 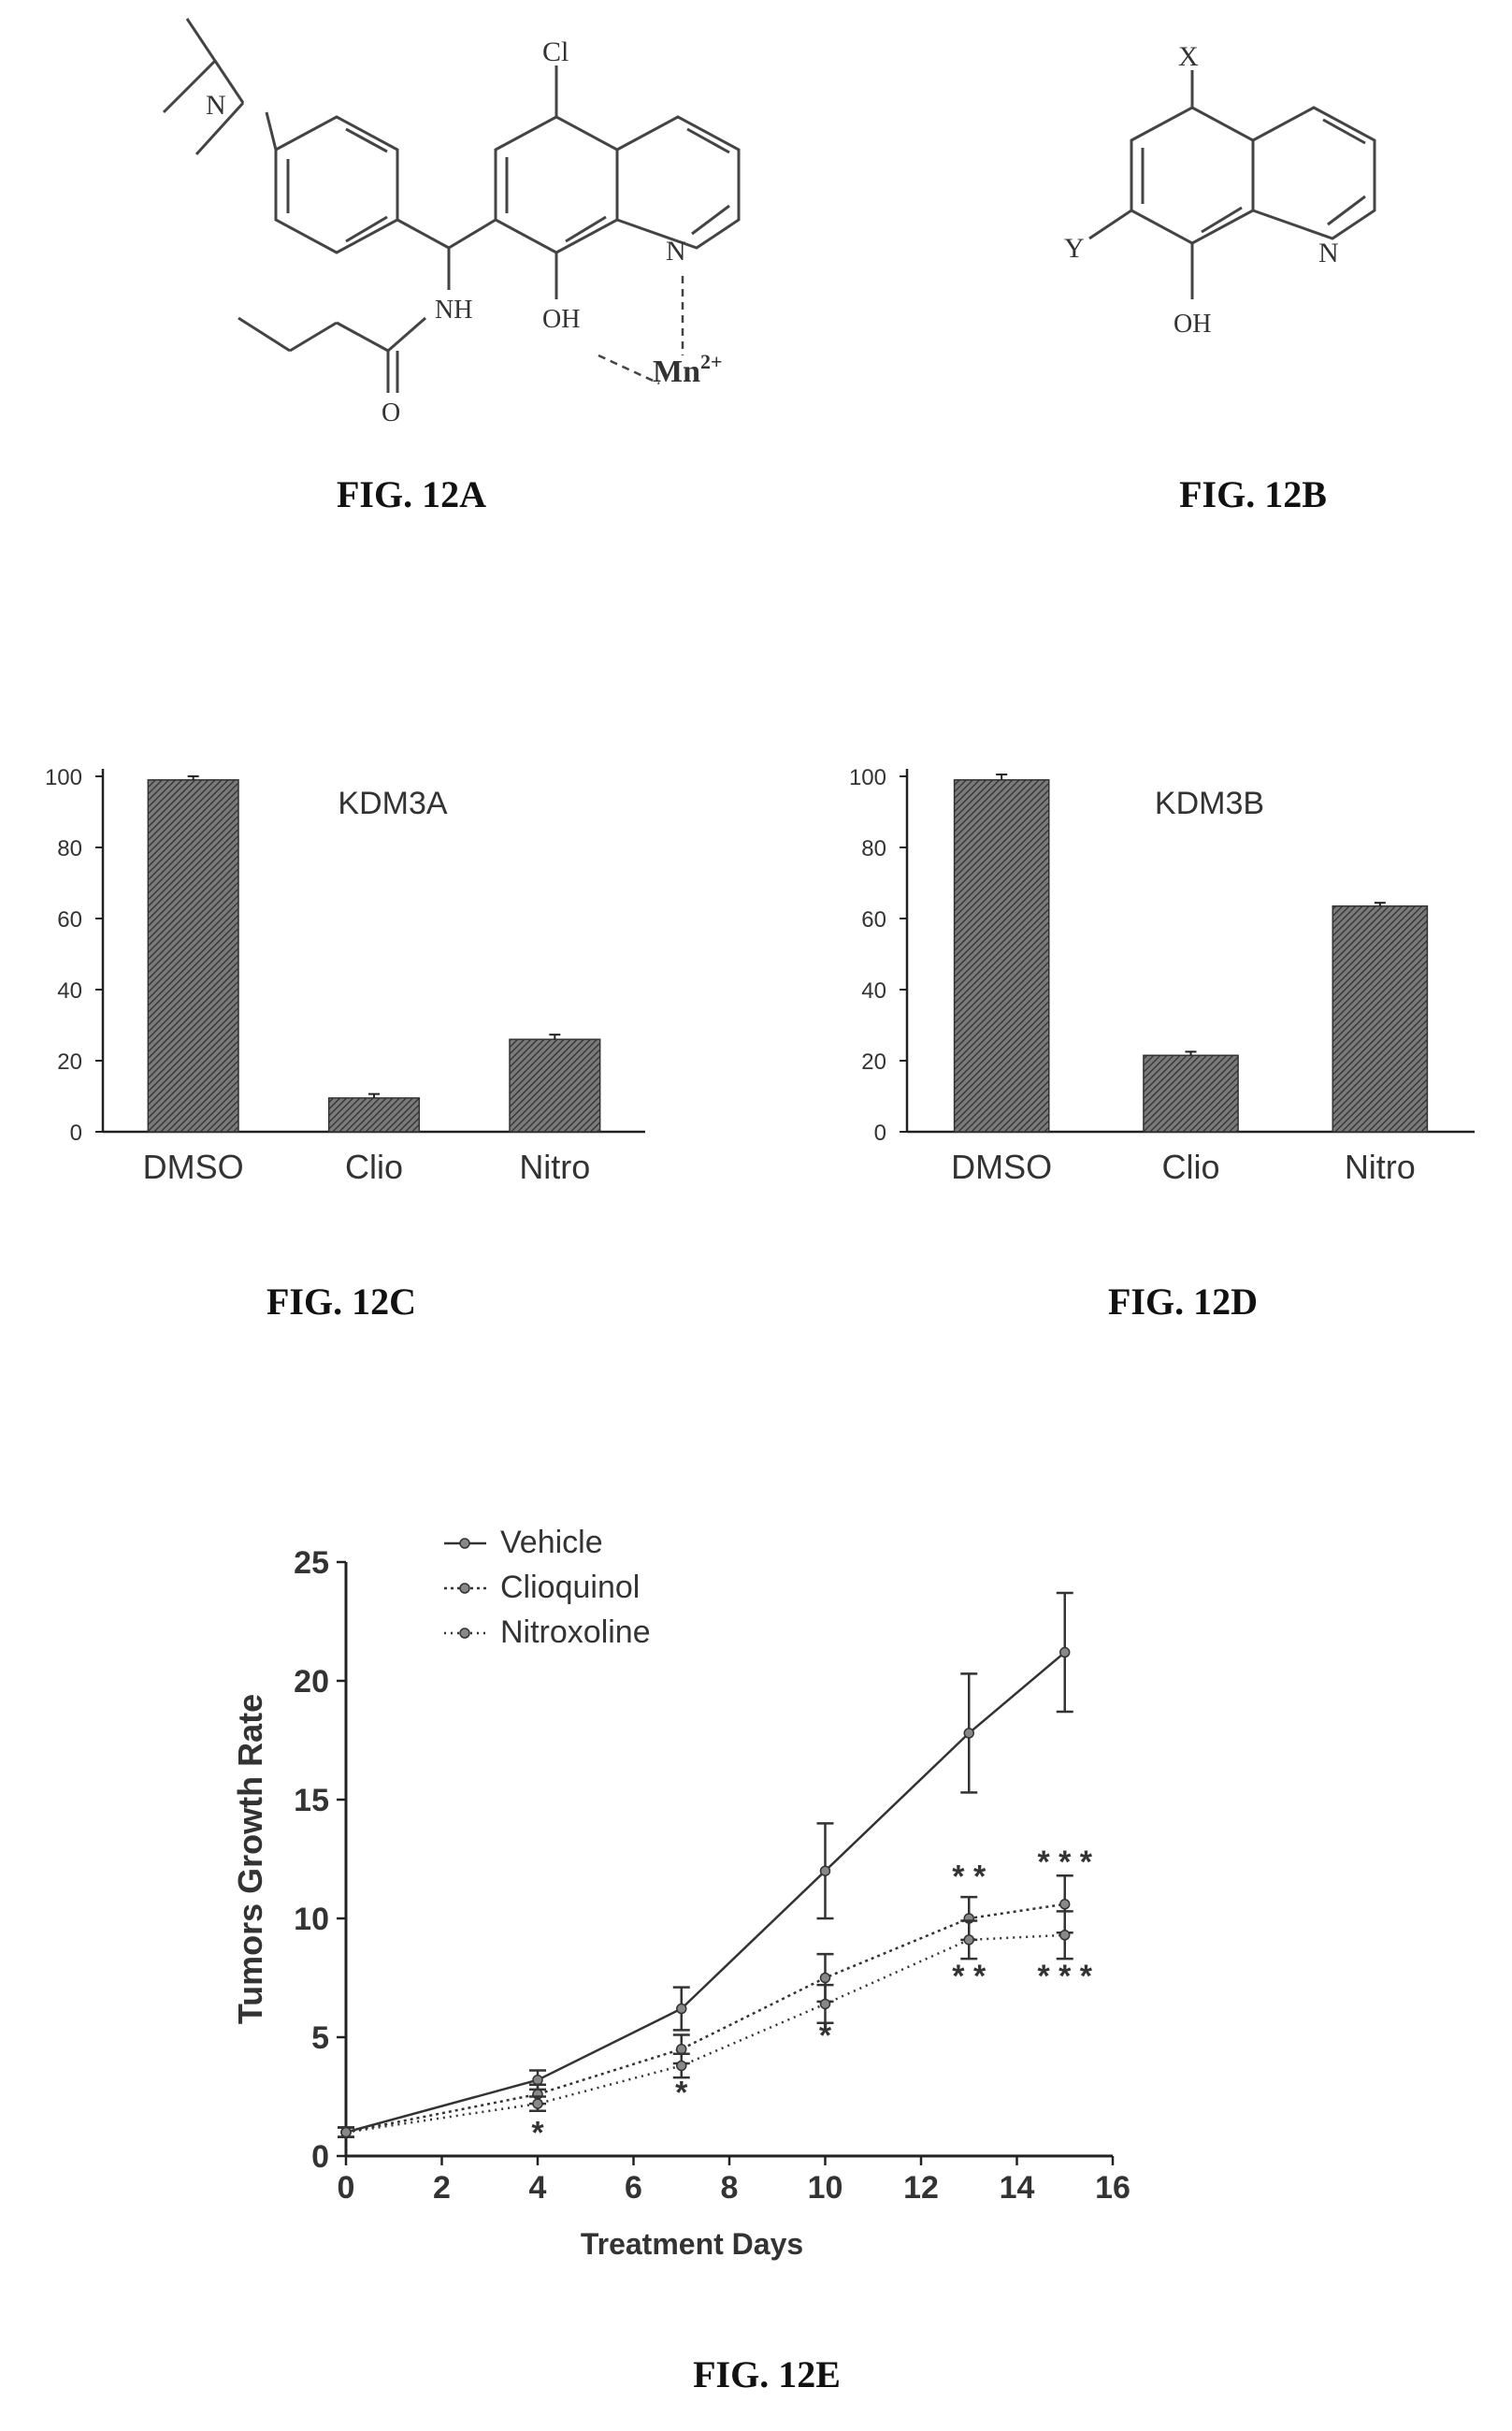 I want to click on x-tick-label: 8, so click(x=730, y=2188).